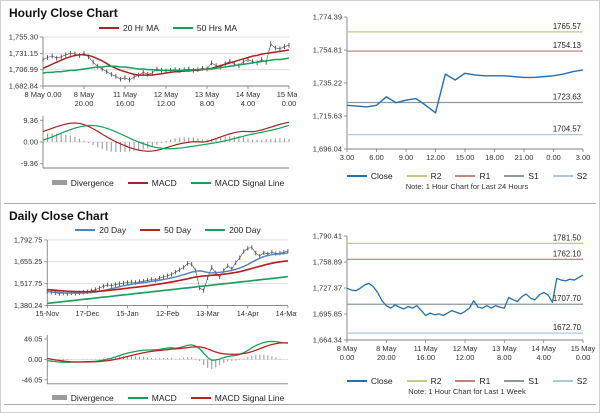  I want to click on svg-text: 1,727.37, so click(327, 288).